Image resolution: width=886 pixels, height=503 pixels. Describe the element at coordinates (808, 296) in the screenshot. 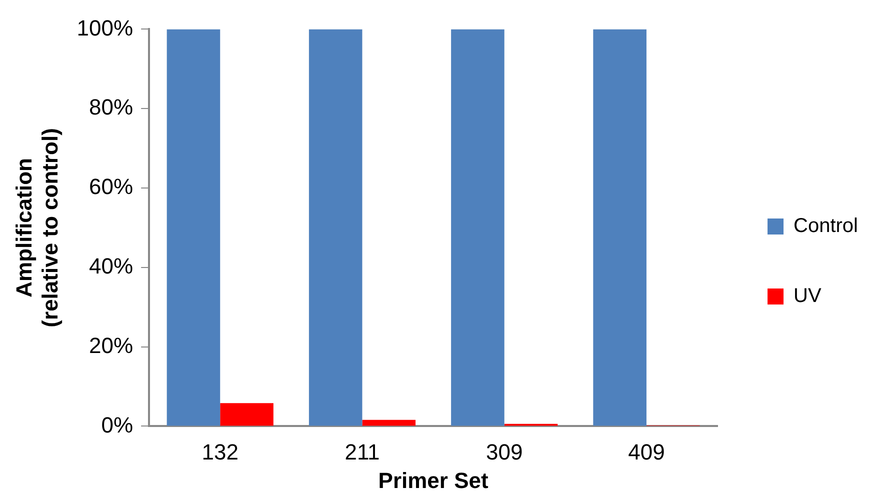

I see `legend-label: UV` at that location.